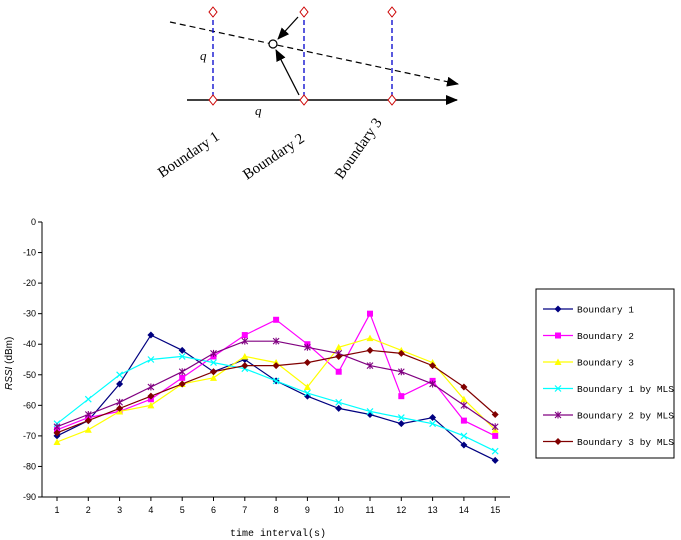  What do you see at coordinates (608, 389) in the screenshot?
I see `legend-item: Boundary 1 by MLS` at bounding box center [608, 389].